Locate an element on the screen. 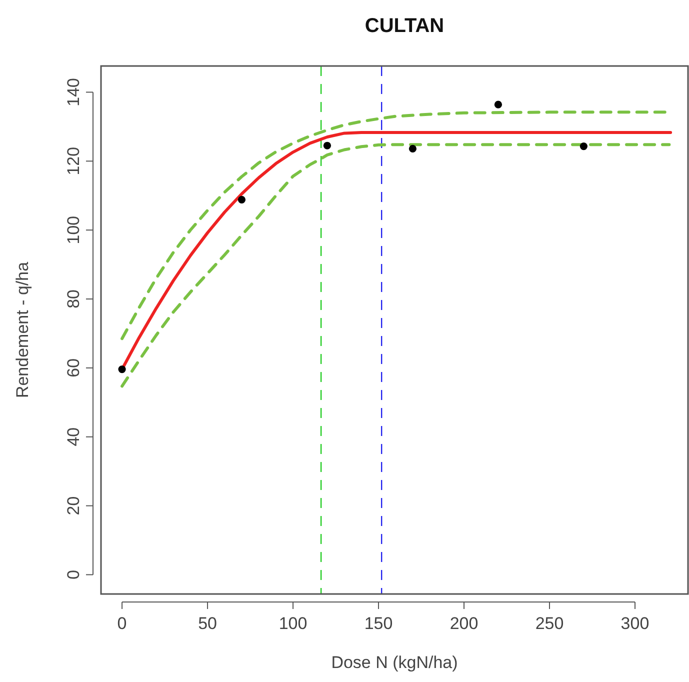 Image resolution: width=689 pixels, height=682 pixels. x-tick-label: 250 is located at coordinates (549, 623).